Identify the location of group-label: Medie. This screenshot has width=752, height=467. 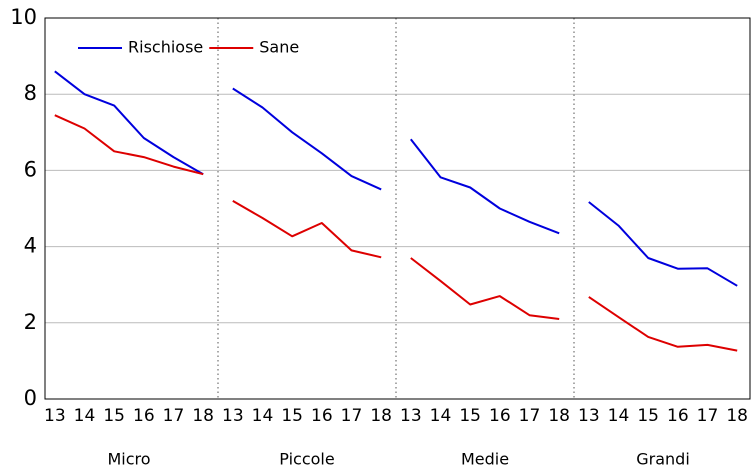
(485, 458).